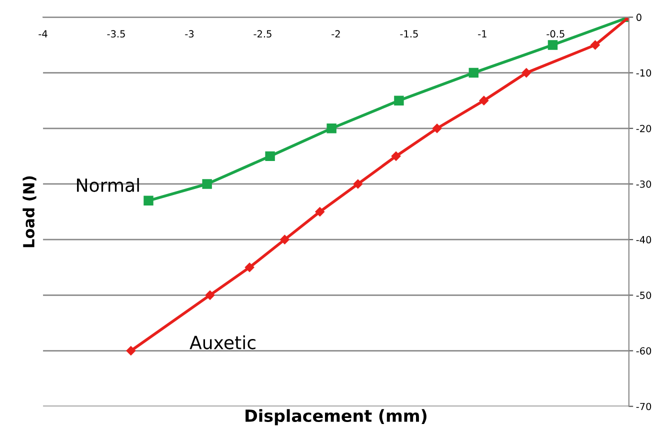 This screenshot has width=662, height=430. I want to click on y-tick-label: -10, so click(644, 73).